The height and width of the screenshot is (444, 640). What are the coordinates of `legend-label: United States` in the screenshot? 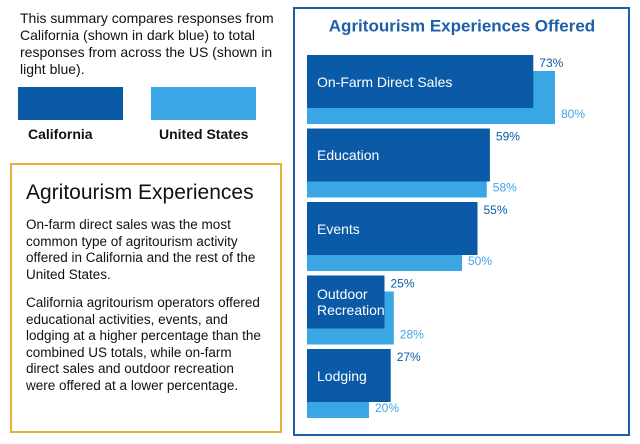 It's located at (204, 134).